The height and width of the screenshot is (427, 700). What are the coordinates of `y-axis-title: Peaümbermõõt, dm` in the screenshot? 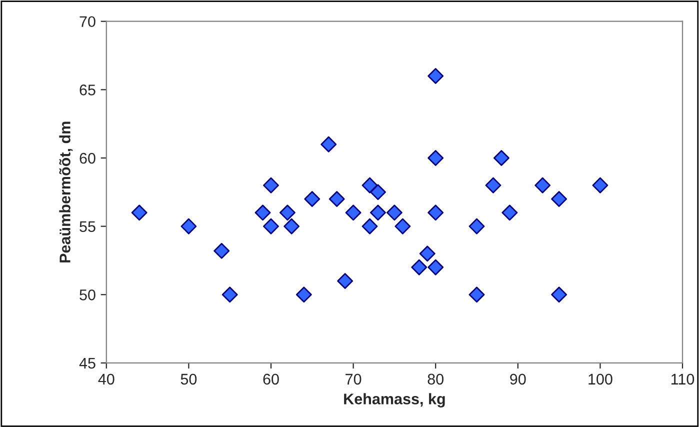 It's located at (66, 192).